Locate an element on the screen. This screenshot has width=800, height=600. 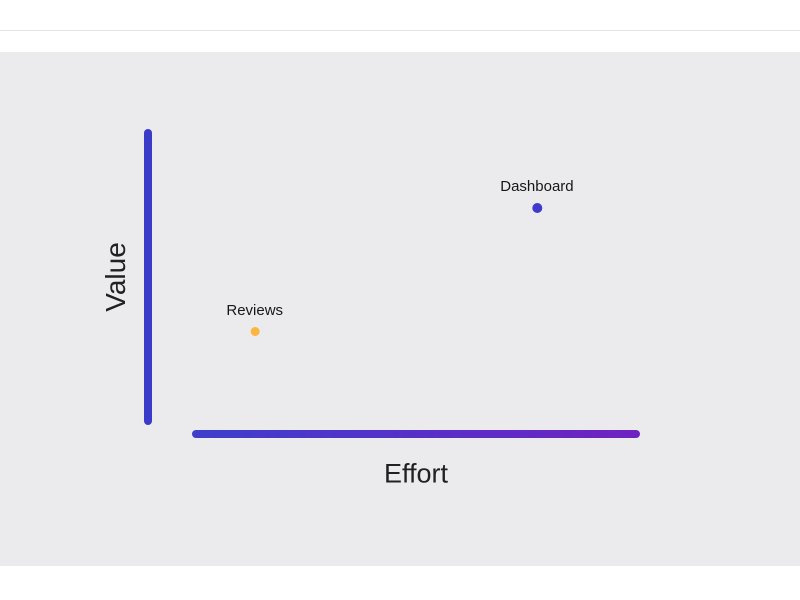
y-axis-line is located at coordinates (148, 277).